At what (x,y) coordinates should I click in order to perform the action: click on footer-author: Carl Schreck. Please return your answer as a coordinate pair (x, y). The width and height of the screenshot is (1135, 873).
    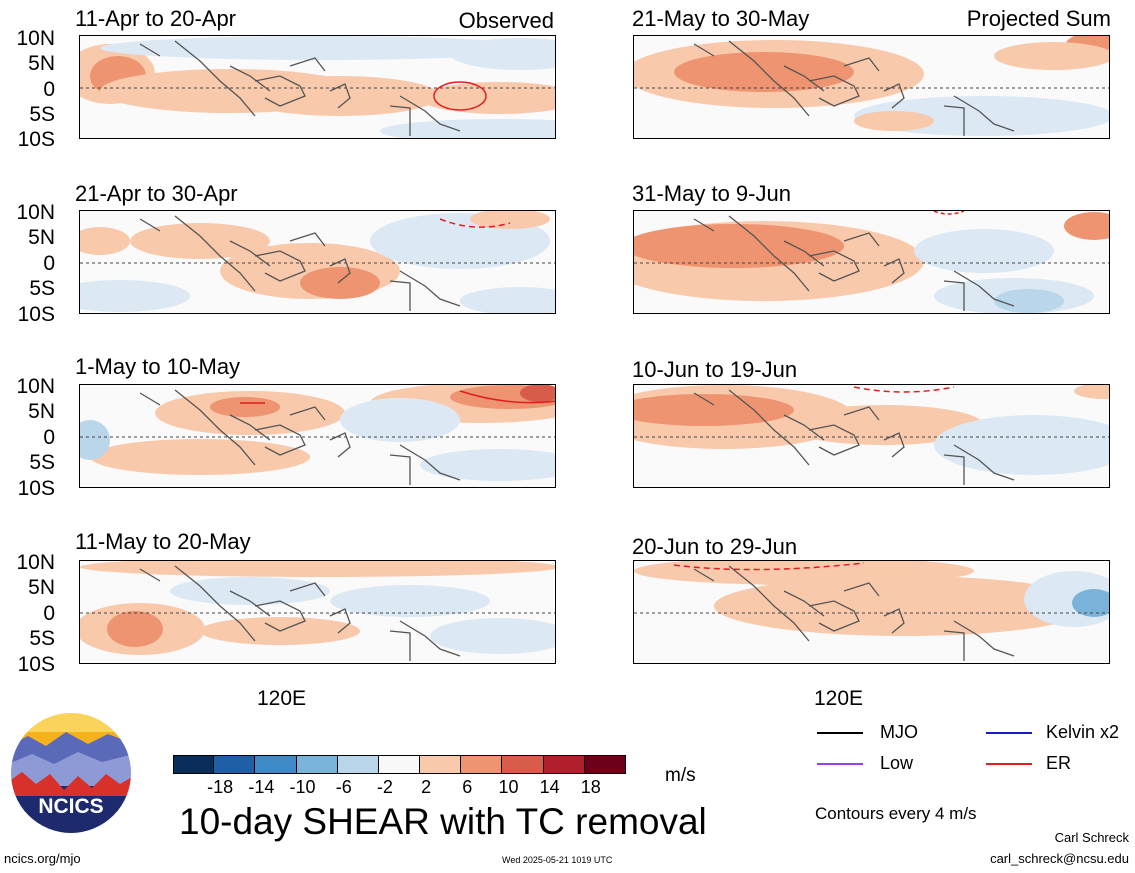
    Looking at the image, I should click on (1091, 837).